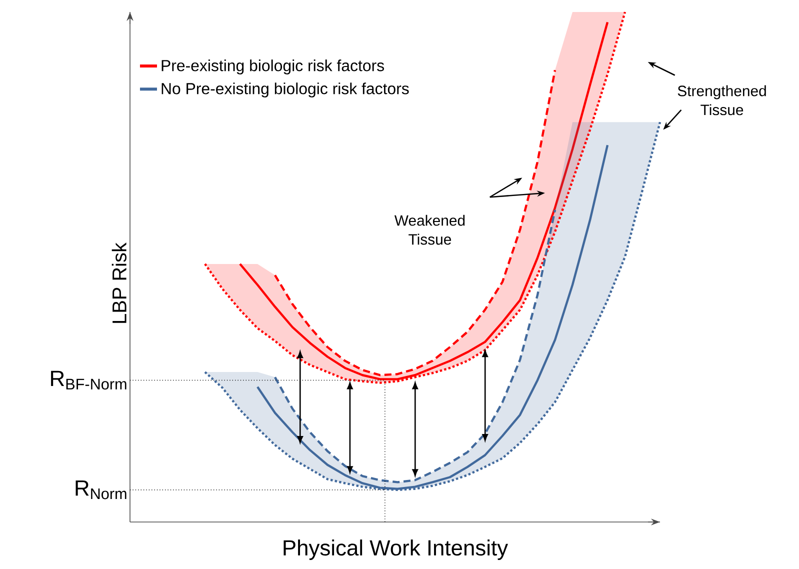 The image size is (799, 569). Describe the element at coordinates (396, 550) in the screenshot. I see `x-axis-title: Physical Work Intensity` at that location.